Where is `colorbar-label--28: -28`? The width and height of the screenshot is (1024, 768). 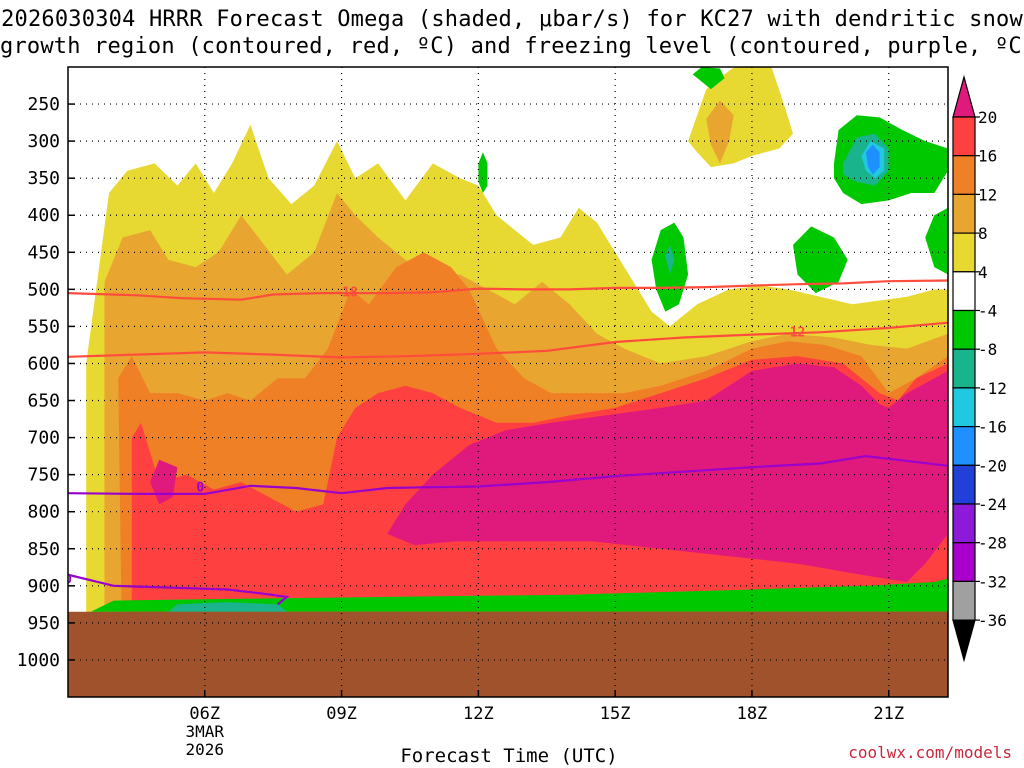
colorbar-label--28: -28 is located at coordinates (992, 543).